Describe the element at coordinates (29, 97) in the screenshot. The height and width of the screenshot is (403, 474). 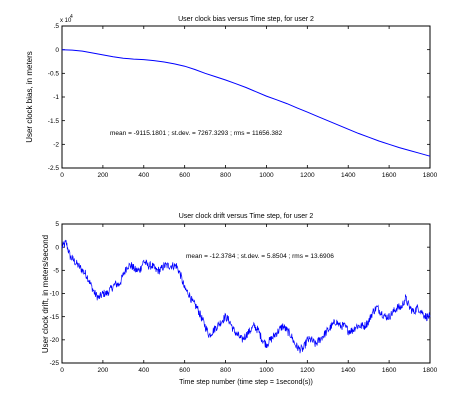
I see `y-axis-label: User clock bias, in meters` at that location.